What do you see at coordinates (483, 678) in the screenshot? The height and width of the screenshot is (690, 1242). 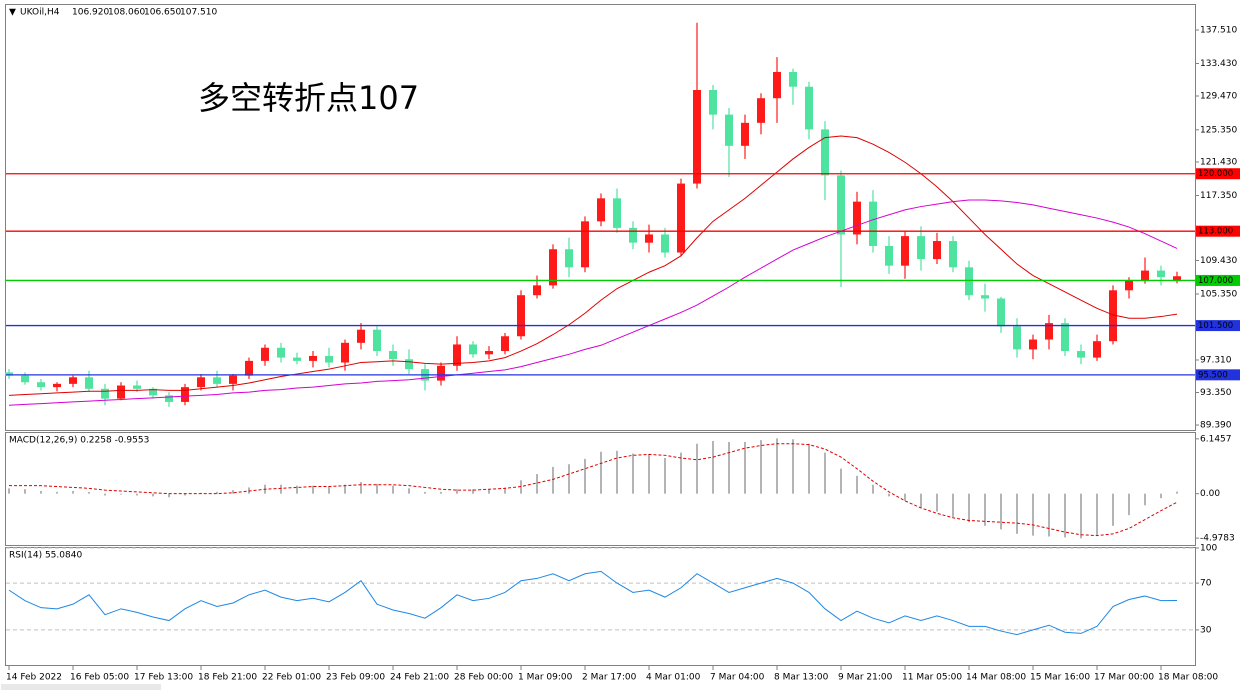 I see `x-tick-label: 28 Feb 00:00` at bounding box center [483, 678].